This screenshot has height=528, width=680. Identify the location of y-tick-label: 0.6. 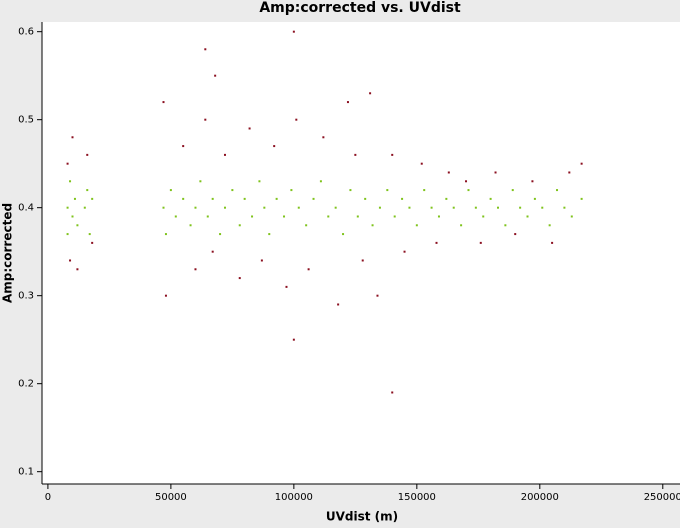
(26, 32).